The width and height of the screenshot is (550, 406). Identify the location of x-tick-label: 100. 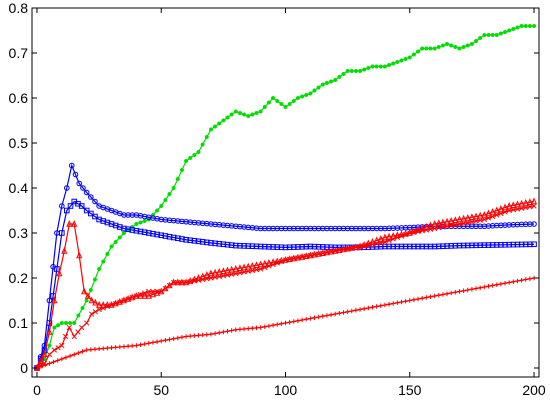
(286, 390).